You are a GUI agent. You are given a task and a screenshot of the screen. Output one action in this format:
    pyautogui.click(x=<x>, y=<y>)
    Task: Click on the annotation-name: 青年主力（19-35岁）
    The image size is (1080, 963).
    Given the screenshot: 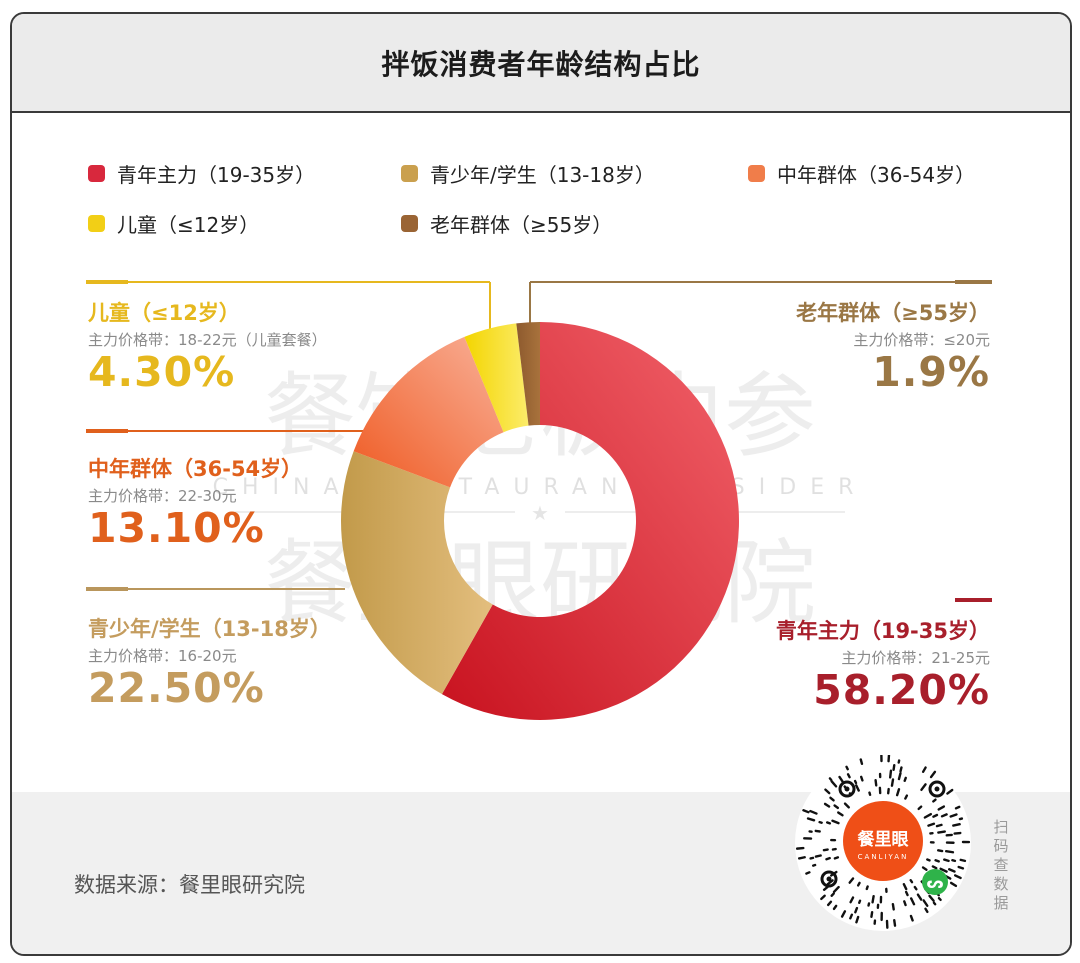 What is the action you would take?
    pyautogui.click(x=882, y=631)
    